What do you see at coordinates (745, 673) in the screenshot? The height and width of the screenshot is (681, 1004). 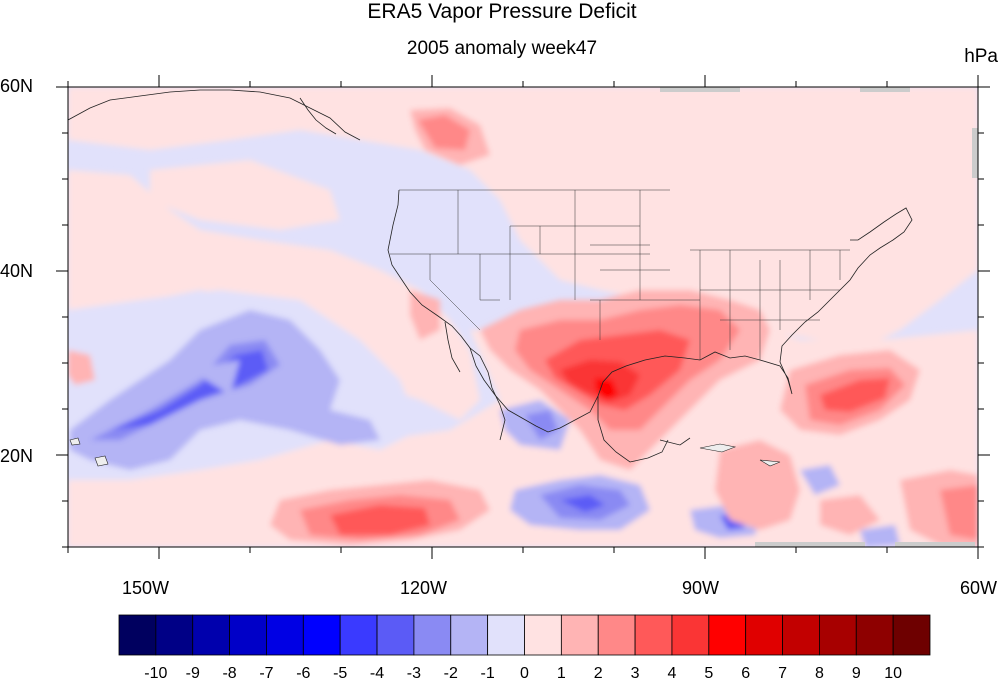 I see `colorbar-label: 6` at bounding box center [745, 673].